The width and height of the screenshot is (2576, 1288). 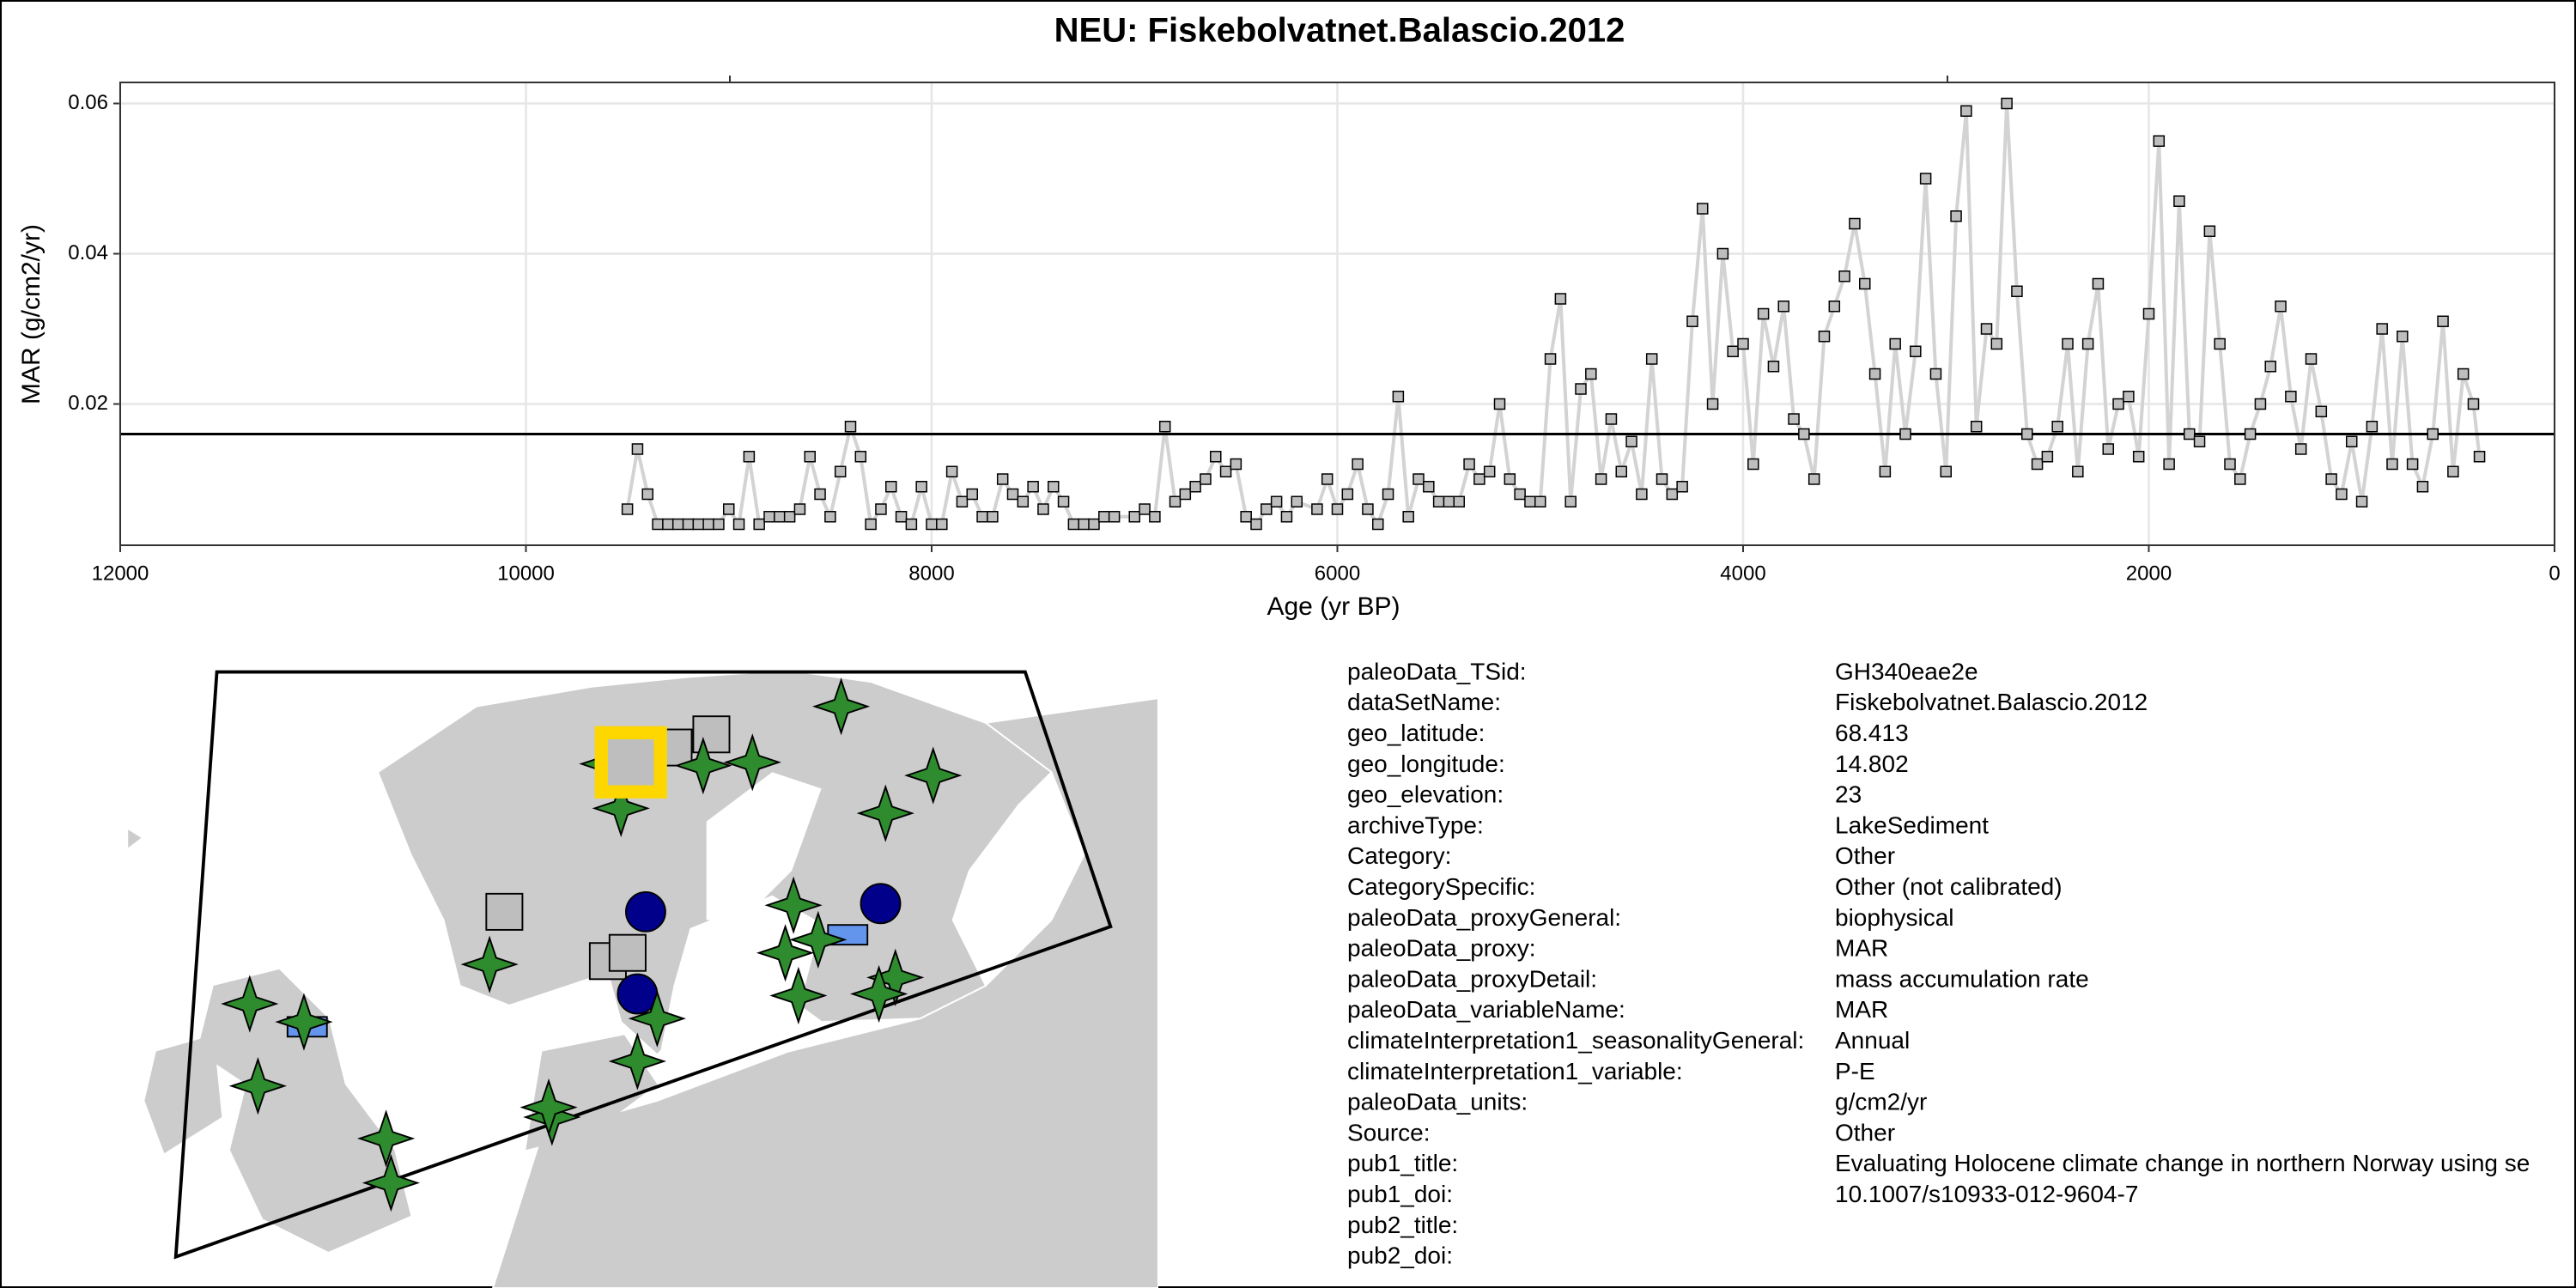 What do you see at coordinates (1991, 702) in the screenshot?
I see `metadata-value: Fiskebolvatnet.Balascio.2012` at bounding box center [1991, 702].